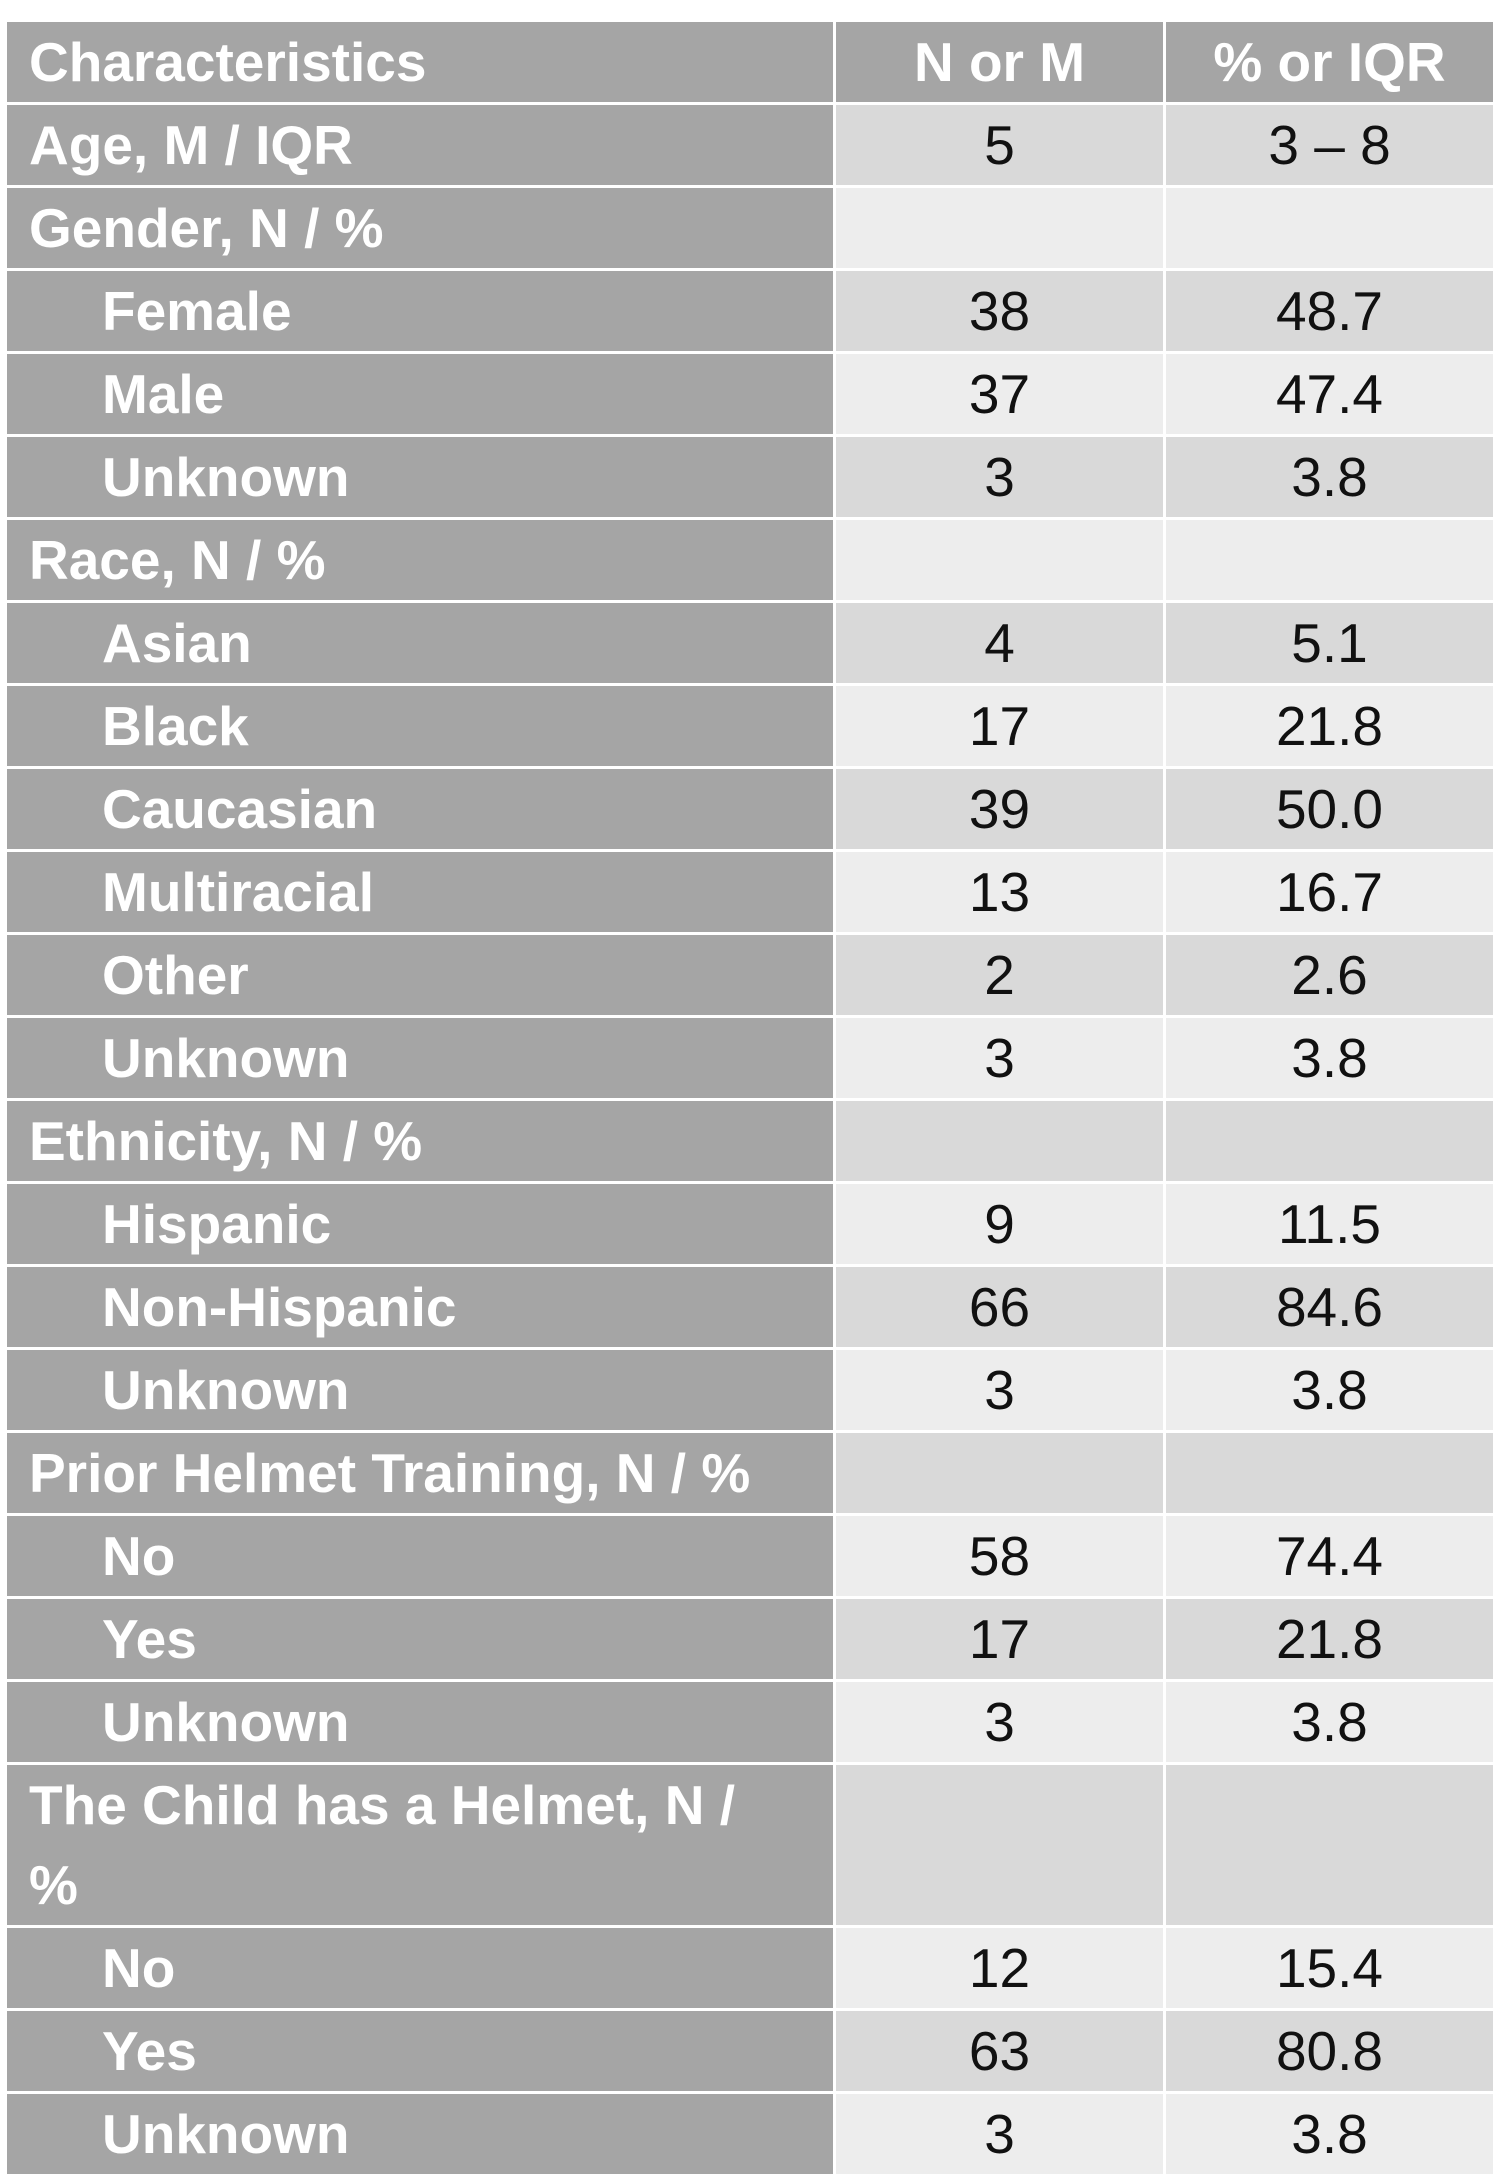 This screenshot has height=2177, width=1497. Describe the element at coordinates (999, 1224) in the screenshot. I see `n-or-m-cell: 9` at that location.